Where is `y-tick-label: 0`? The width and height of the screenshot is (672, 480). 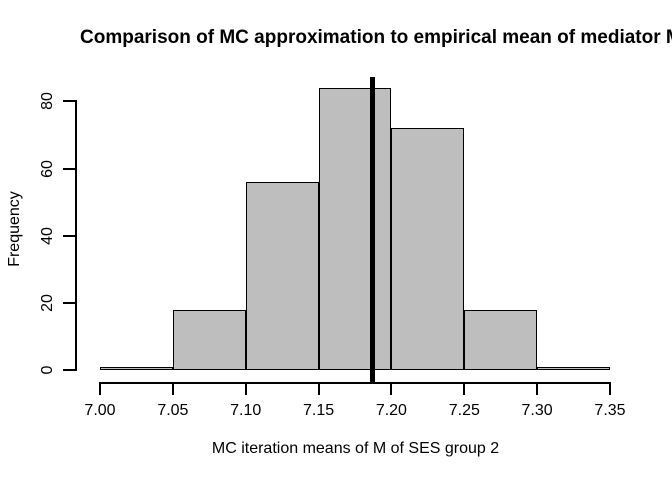
y-tick-label: 0 is located at coordinates (47, 370).